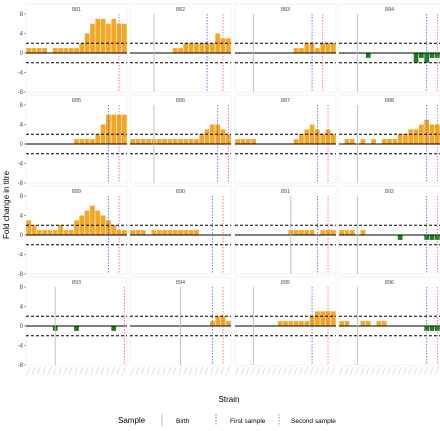  I want to click on panel-title: 895, so click(285, 283).